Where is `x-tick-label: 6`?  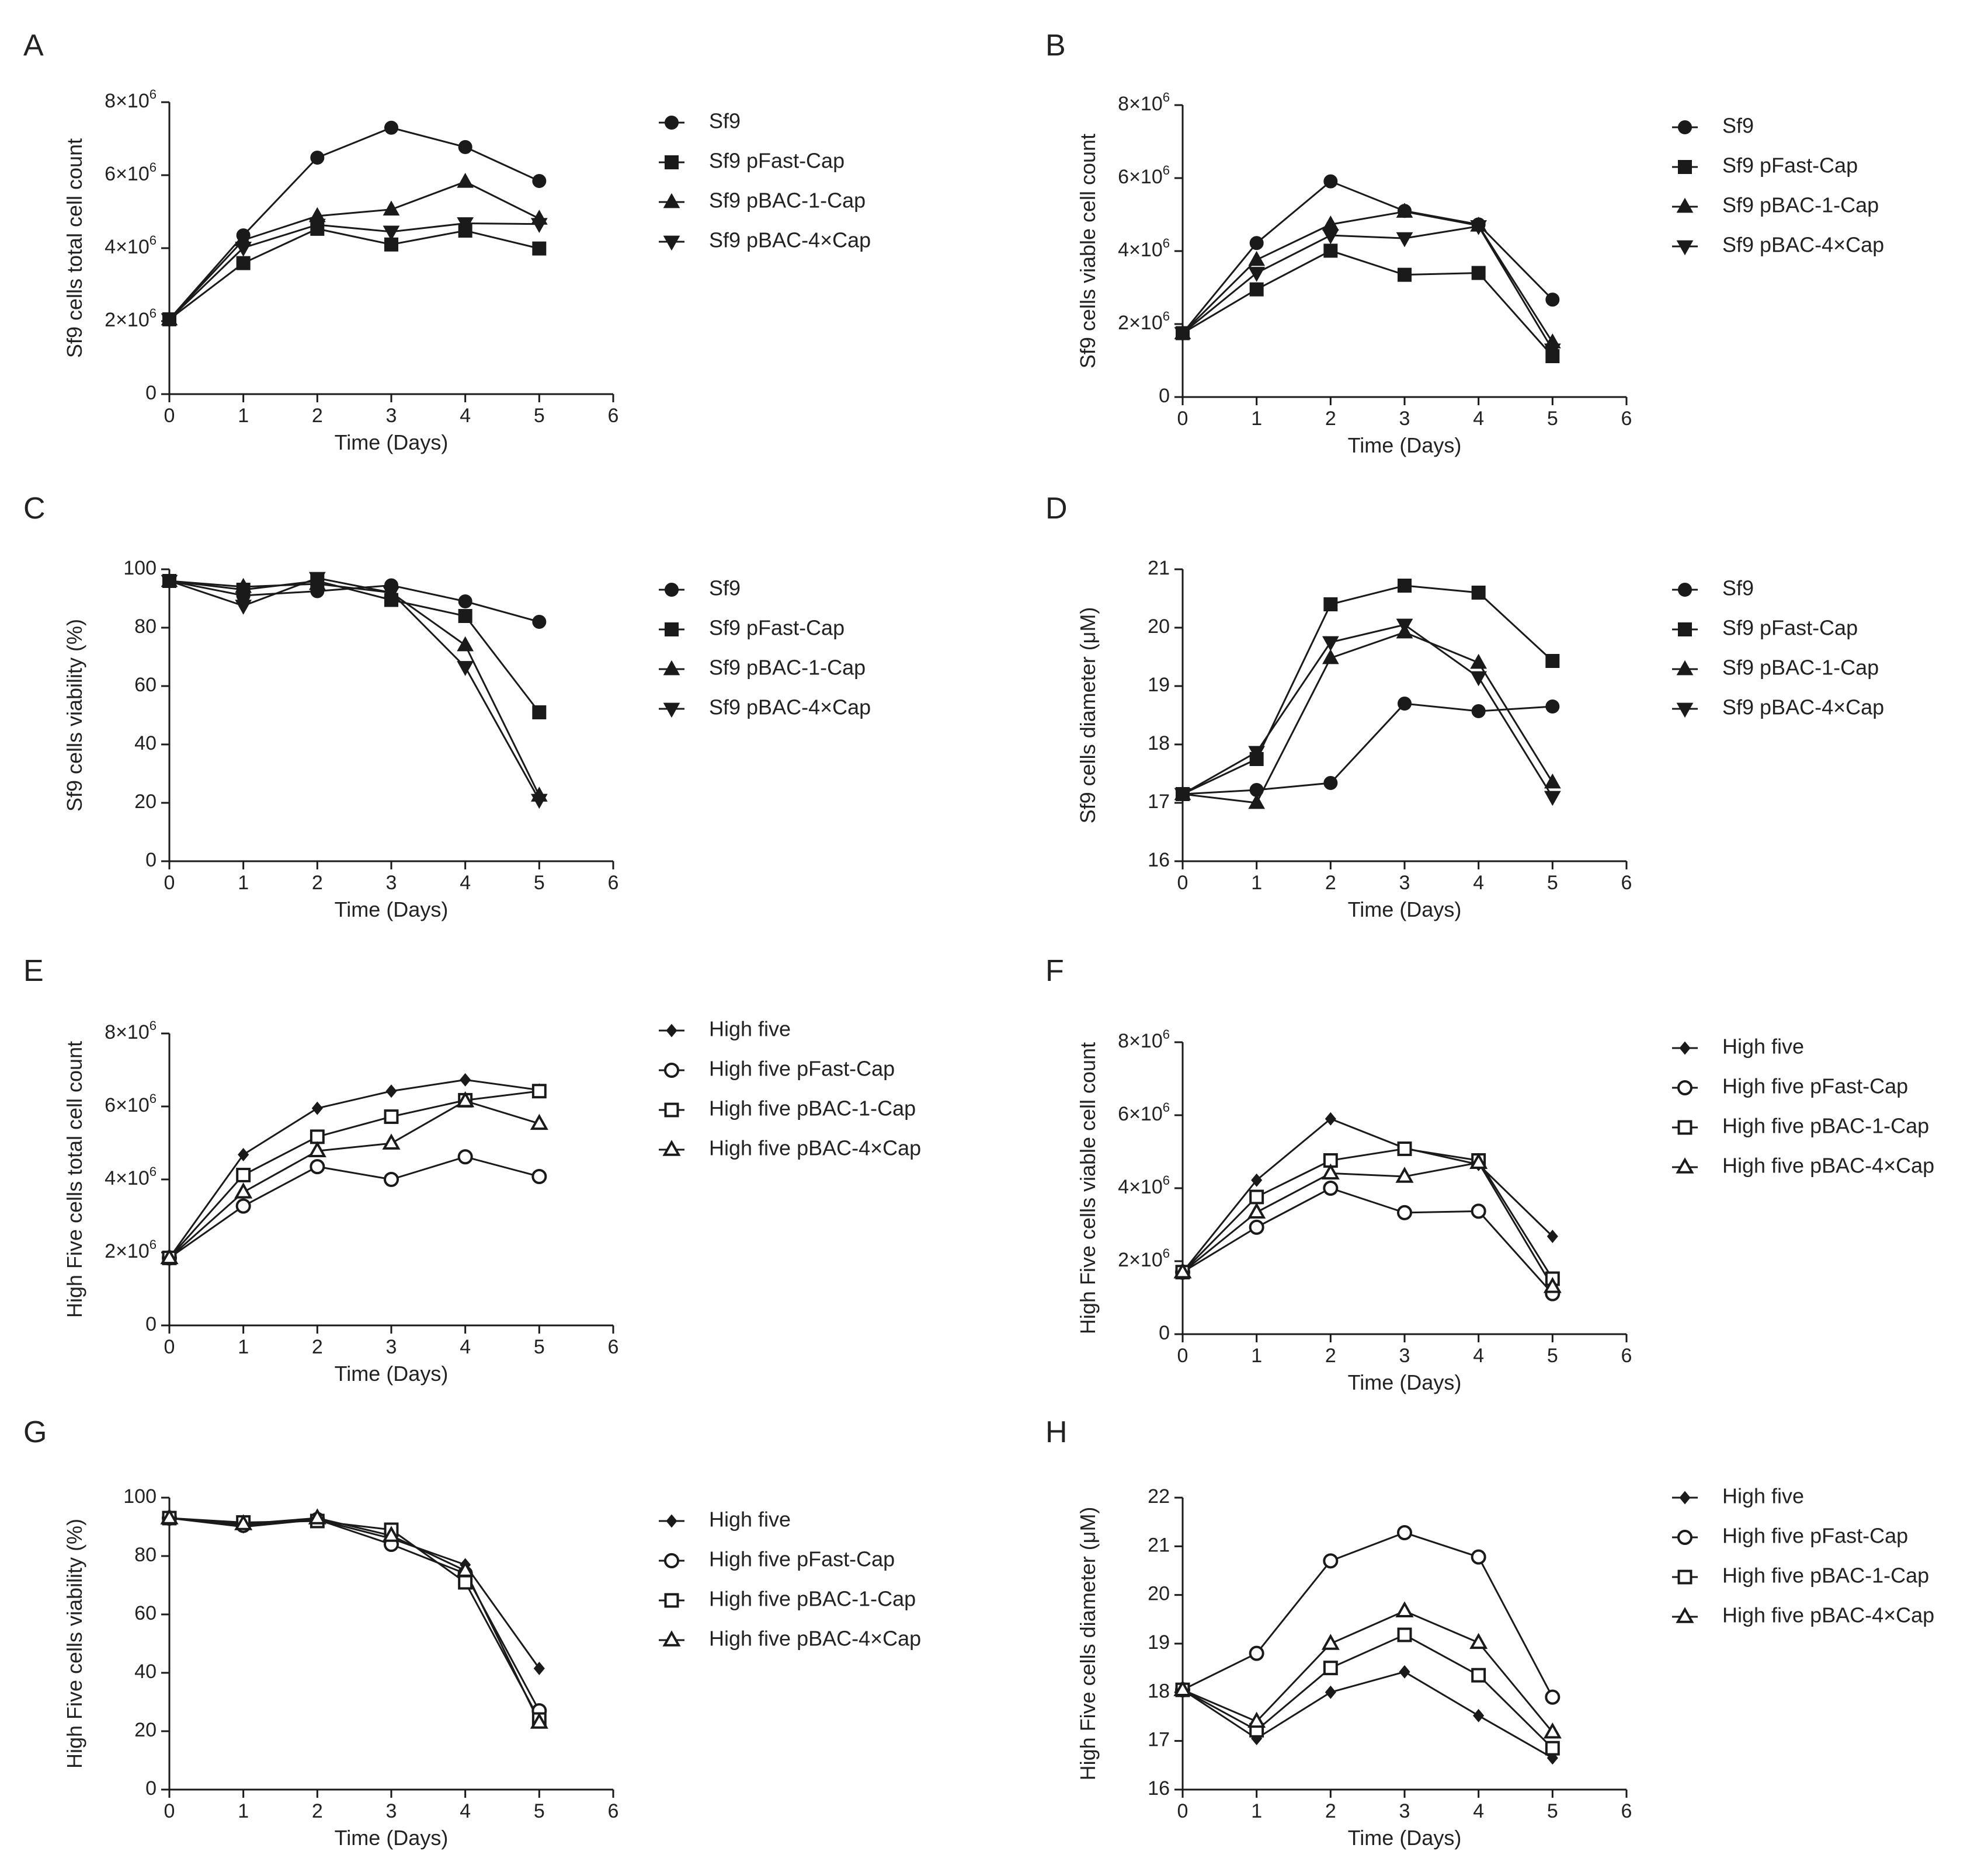
x-tick-label: 6 is located at coordinates (613, 416).